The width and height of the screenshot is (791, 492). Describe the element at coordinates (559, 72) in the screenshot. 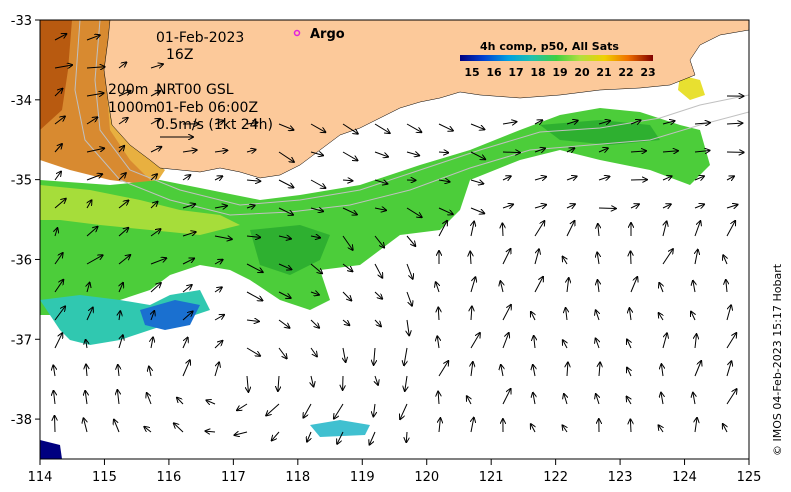

I see `legend-tick: 19` at that location.